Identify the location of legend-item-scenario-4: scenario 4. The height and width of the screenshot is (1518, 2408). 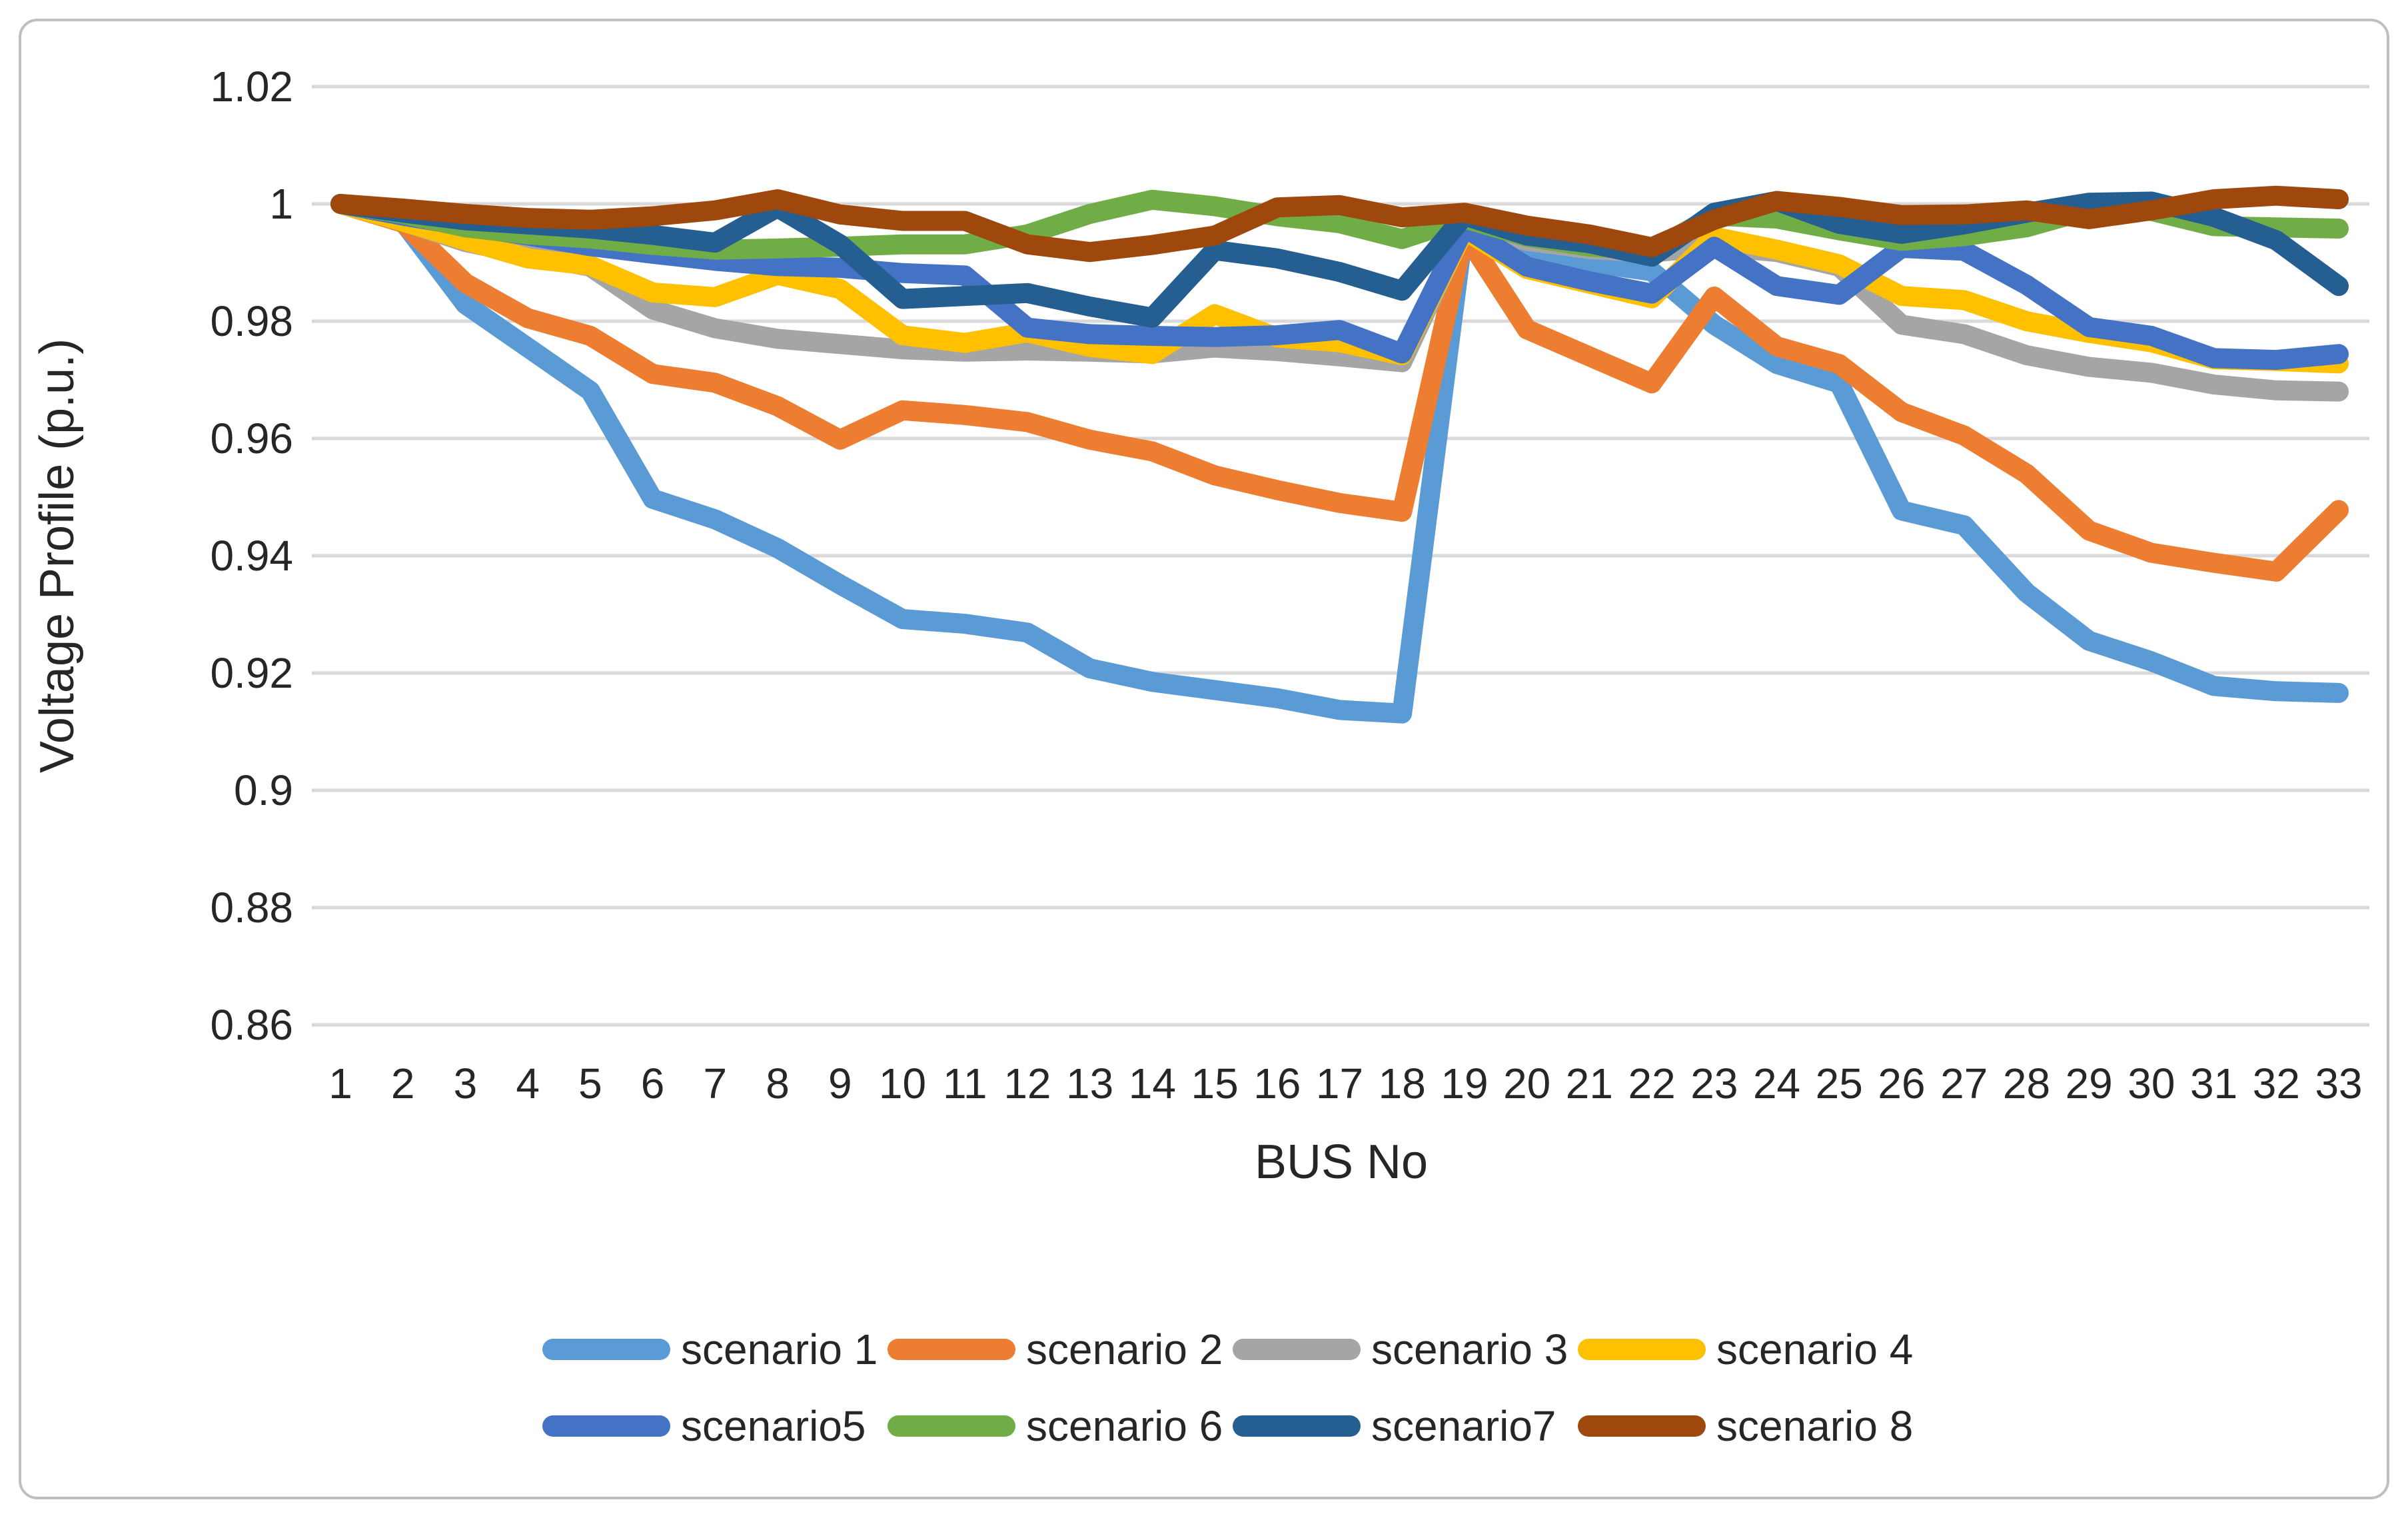
(1745, 1349).